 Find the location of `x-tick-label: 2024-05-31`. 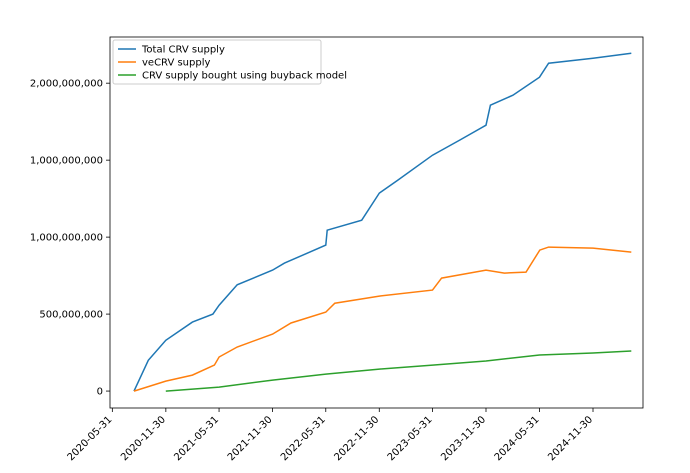

x-tick-label: 2024-05-31 is located at coordinates (517, 438).